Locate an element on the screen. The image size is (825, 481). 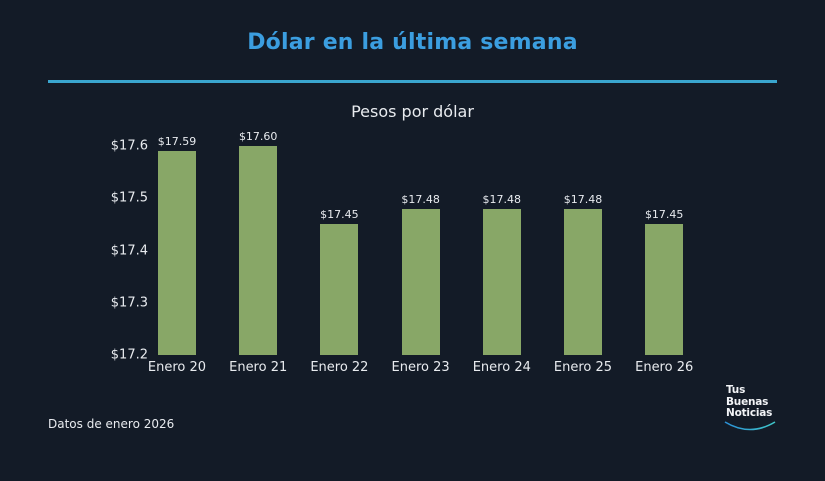
smile-arc-icon is located at coordinates (750, 426).